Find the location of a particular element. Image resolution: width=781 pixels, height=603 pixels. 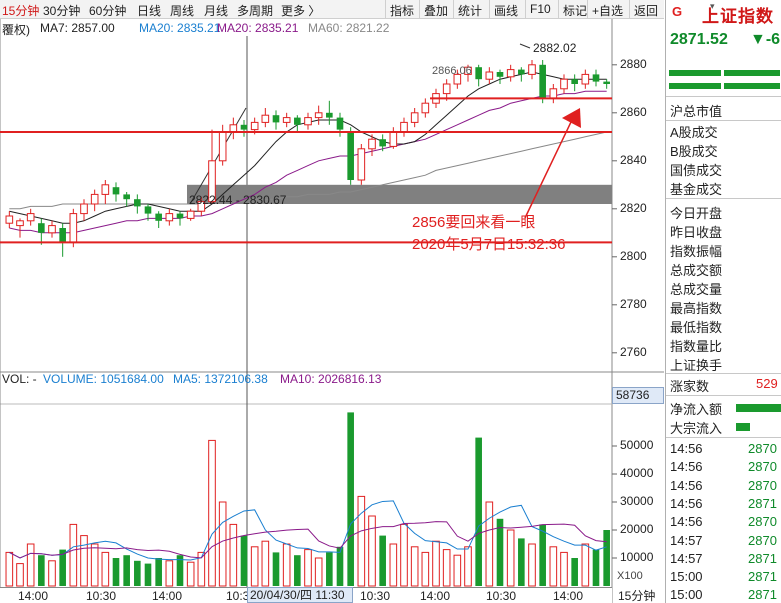

stat-label: A股成交 is located at coordinates (694, 132).